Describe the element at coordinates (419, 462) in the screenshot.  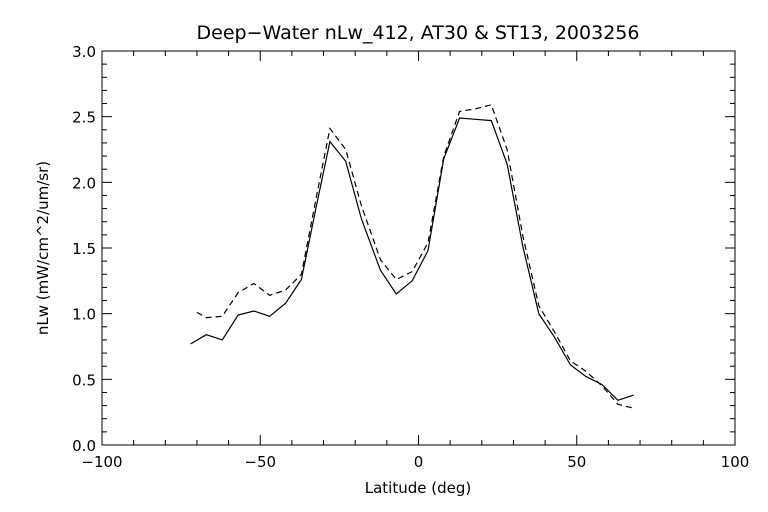
I see `x-tick-label: 0` at that location.